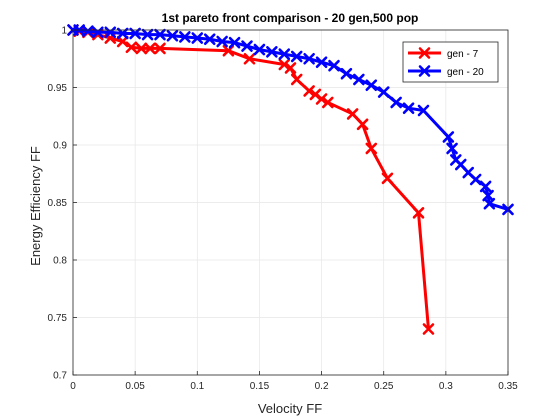  What do you see at coordinates (60, 146) in the screenshot?
I see `y-tick-label: 0.9` at bounding box center [60, 146].